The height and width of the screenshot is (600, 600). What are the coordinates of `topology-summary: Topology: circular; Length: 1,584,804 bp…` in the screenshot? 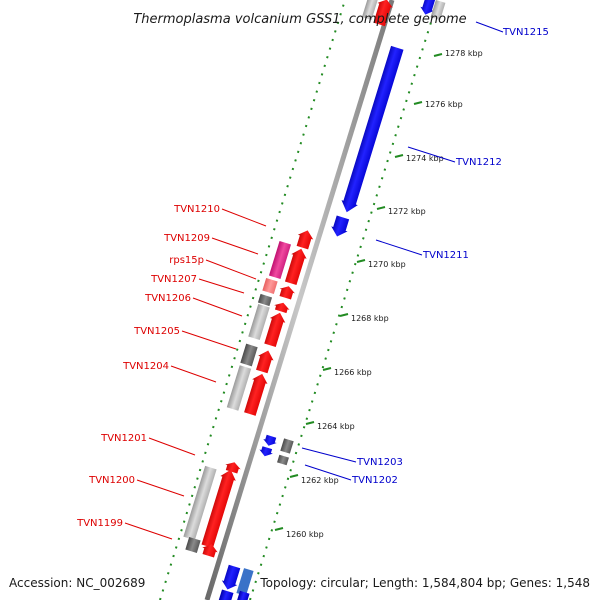 It's located at (424, 583).